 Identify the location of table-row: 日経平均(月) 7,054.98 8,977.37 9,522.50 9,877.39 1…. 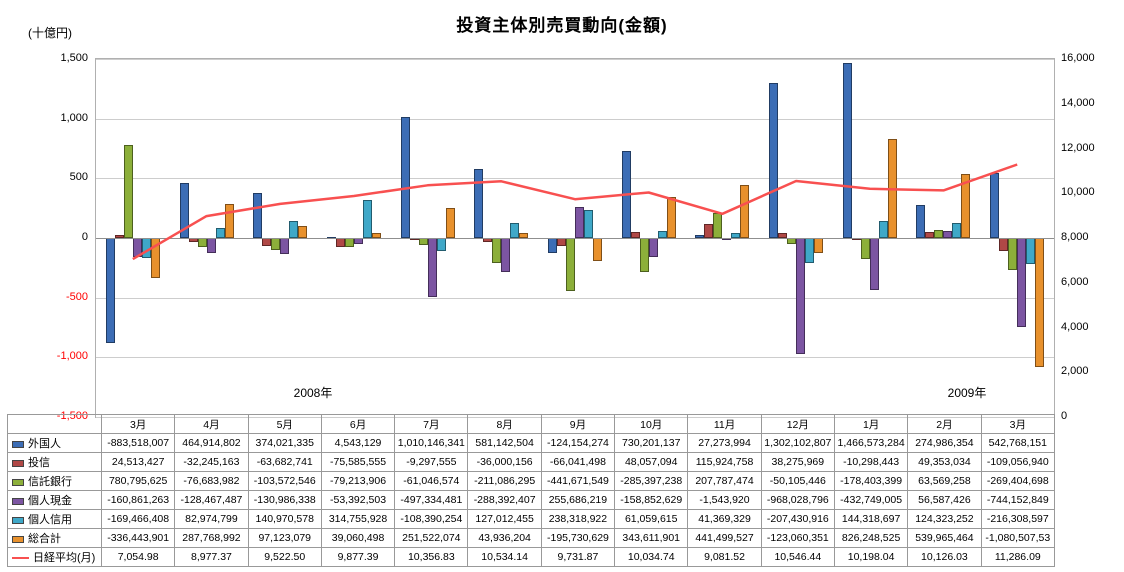
(531, 557).